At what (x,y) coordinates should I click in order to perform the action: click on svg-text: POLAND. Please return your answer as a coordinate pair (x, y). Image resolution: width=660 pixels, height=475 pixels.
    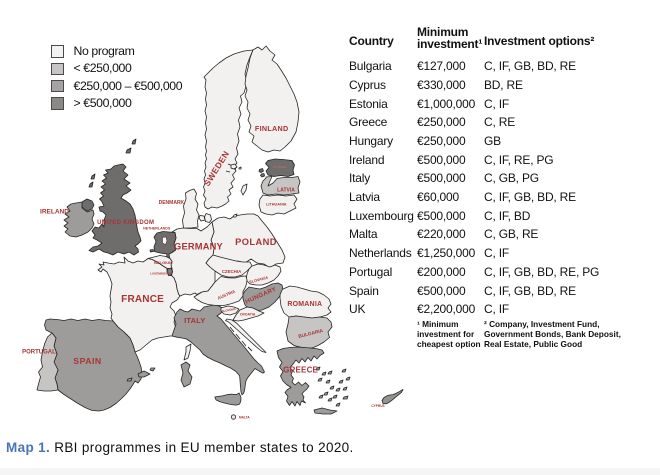
    Looking at the image, I should click on (256, 242).